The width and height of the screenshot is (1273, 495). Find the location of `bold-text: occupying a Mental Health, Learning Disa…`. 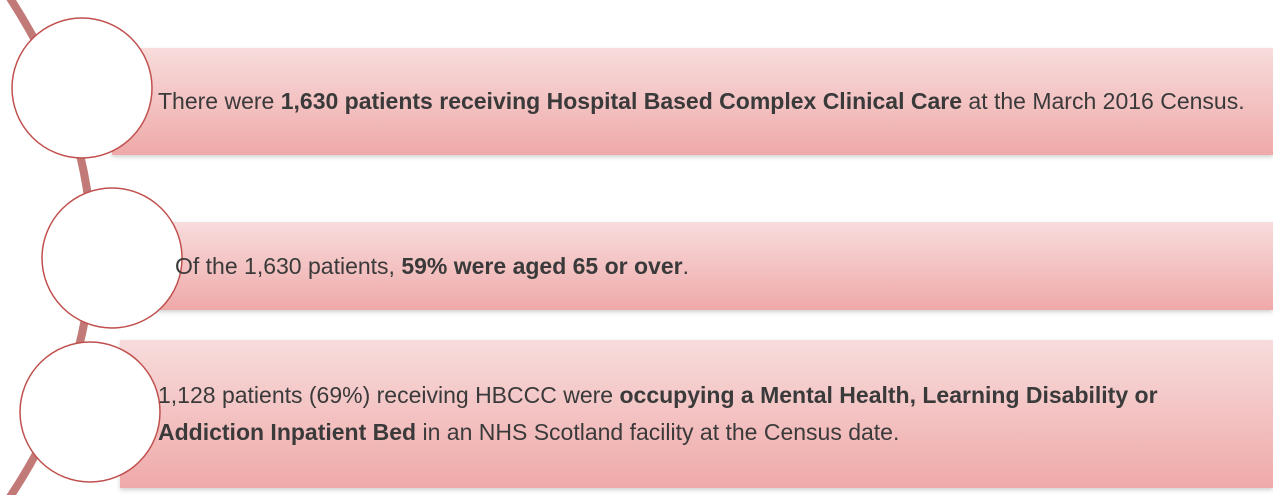

bold-text: occupying a Mental Health, Learning Disa… is located at coordinates (658, 413).